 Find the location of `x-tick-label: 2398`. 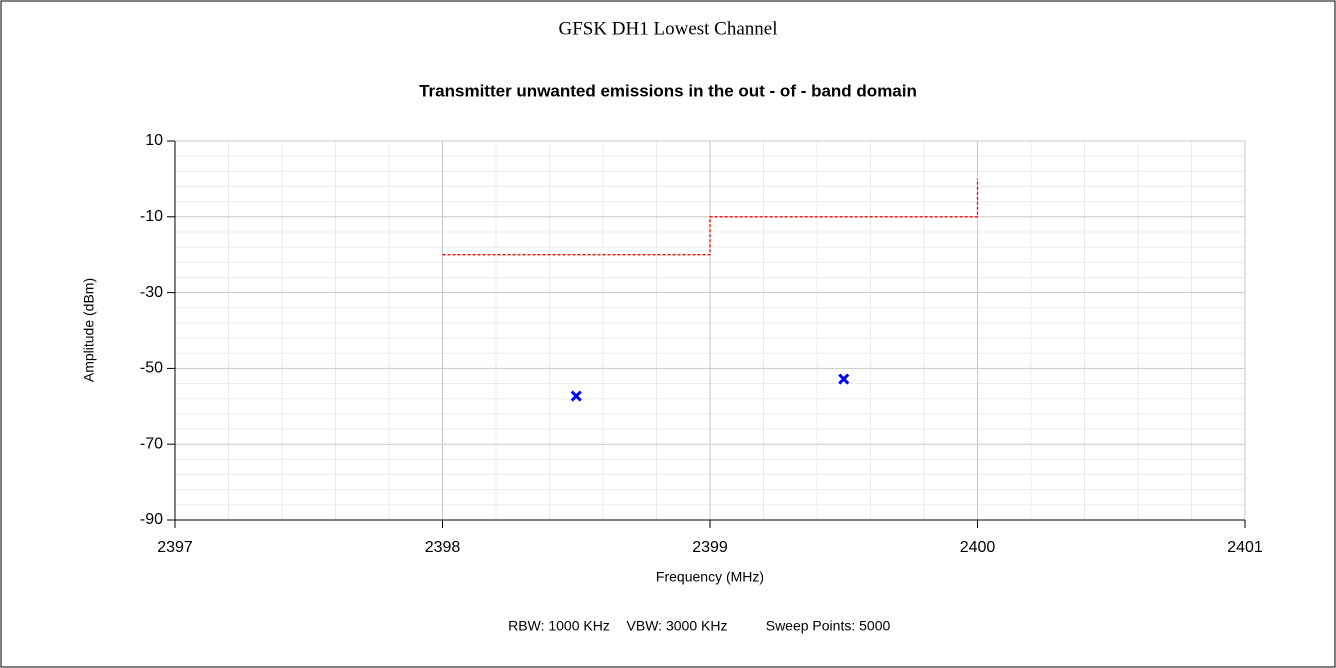

x-tick-label: 2398 is located at coordinates (443, 547).